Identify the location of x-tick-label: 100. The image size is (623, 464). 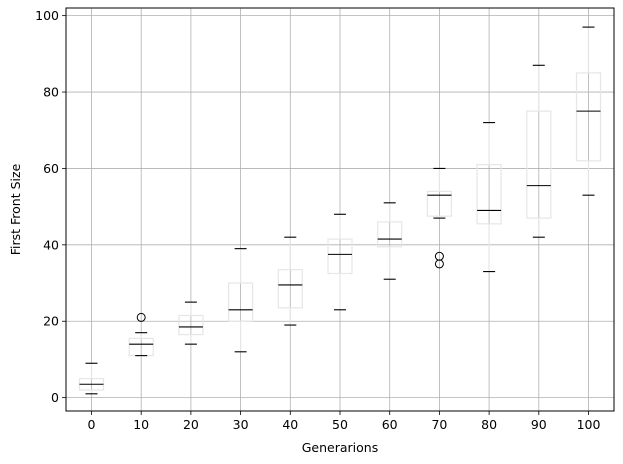
(589, 424).